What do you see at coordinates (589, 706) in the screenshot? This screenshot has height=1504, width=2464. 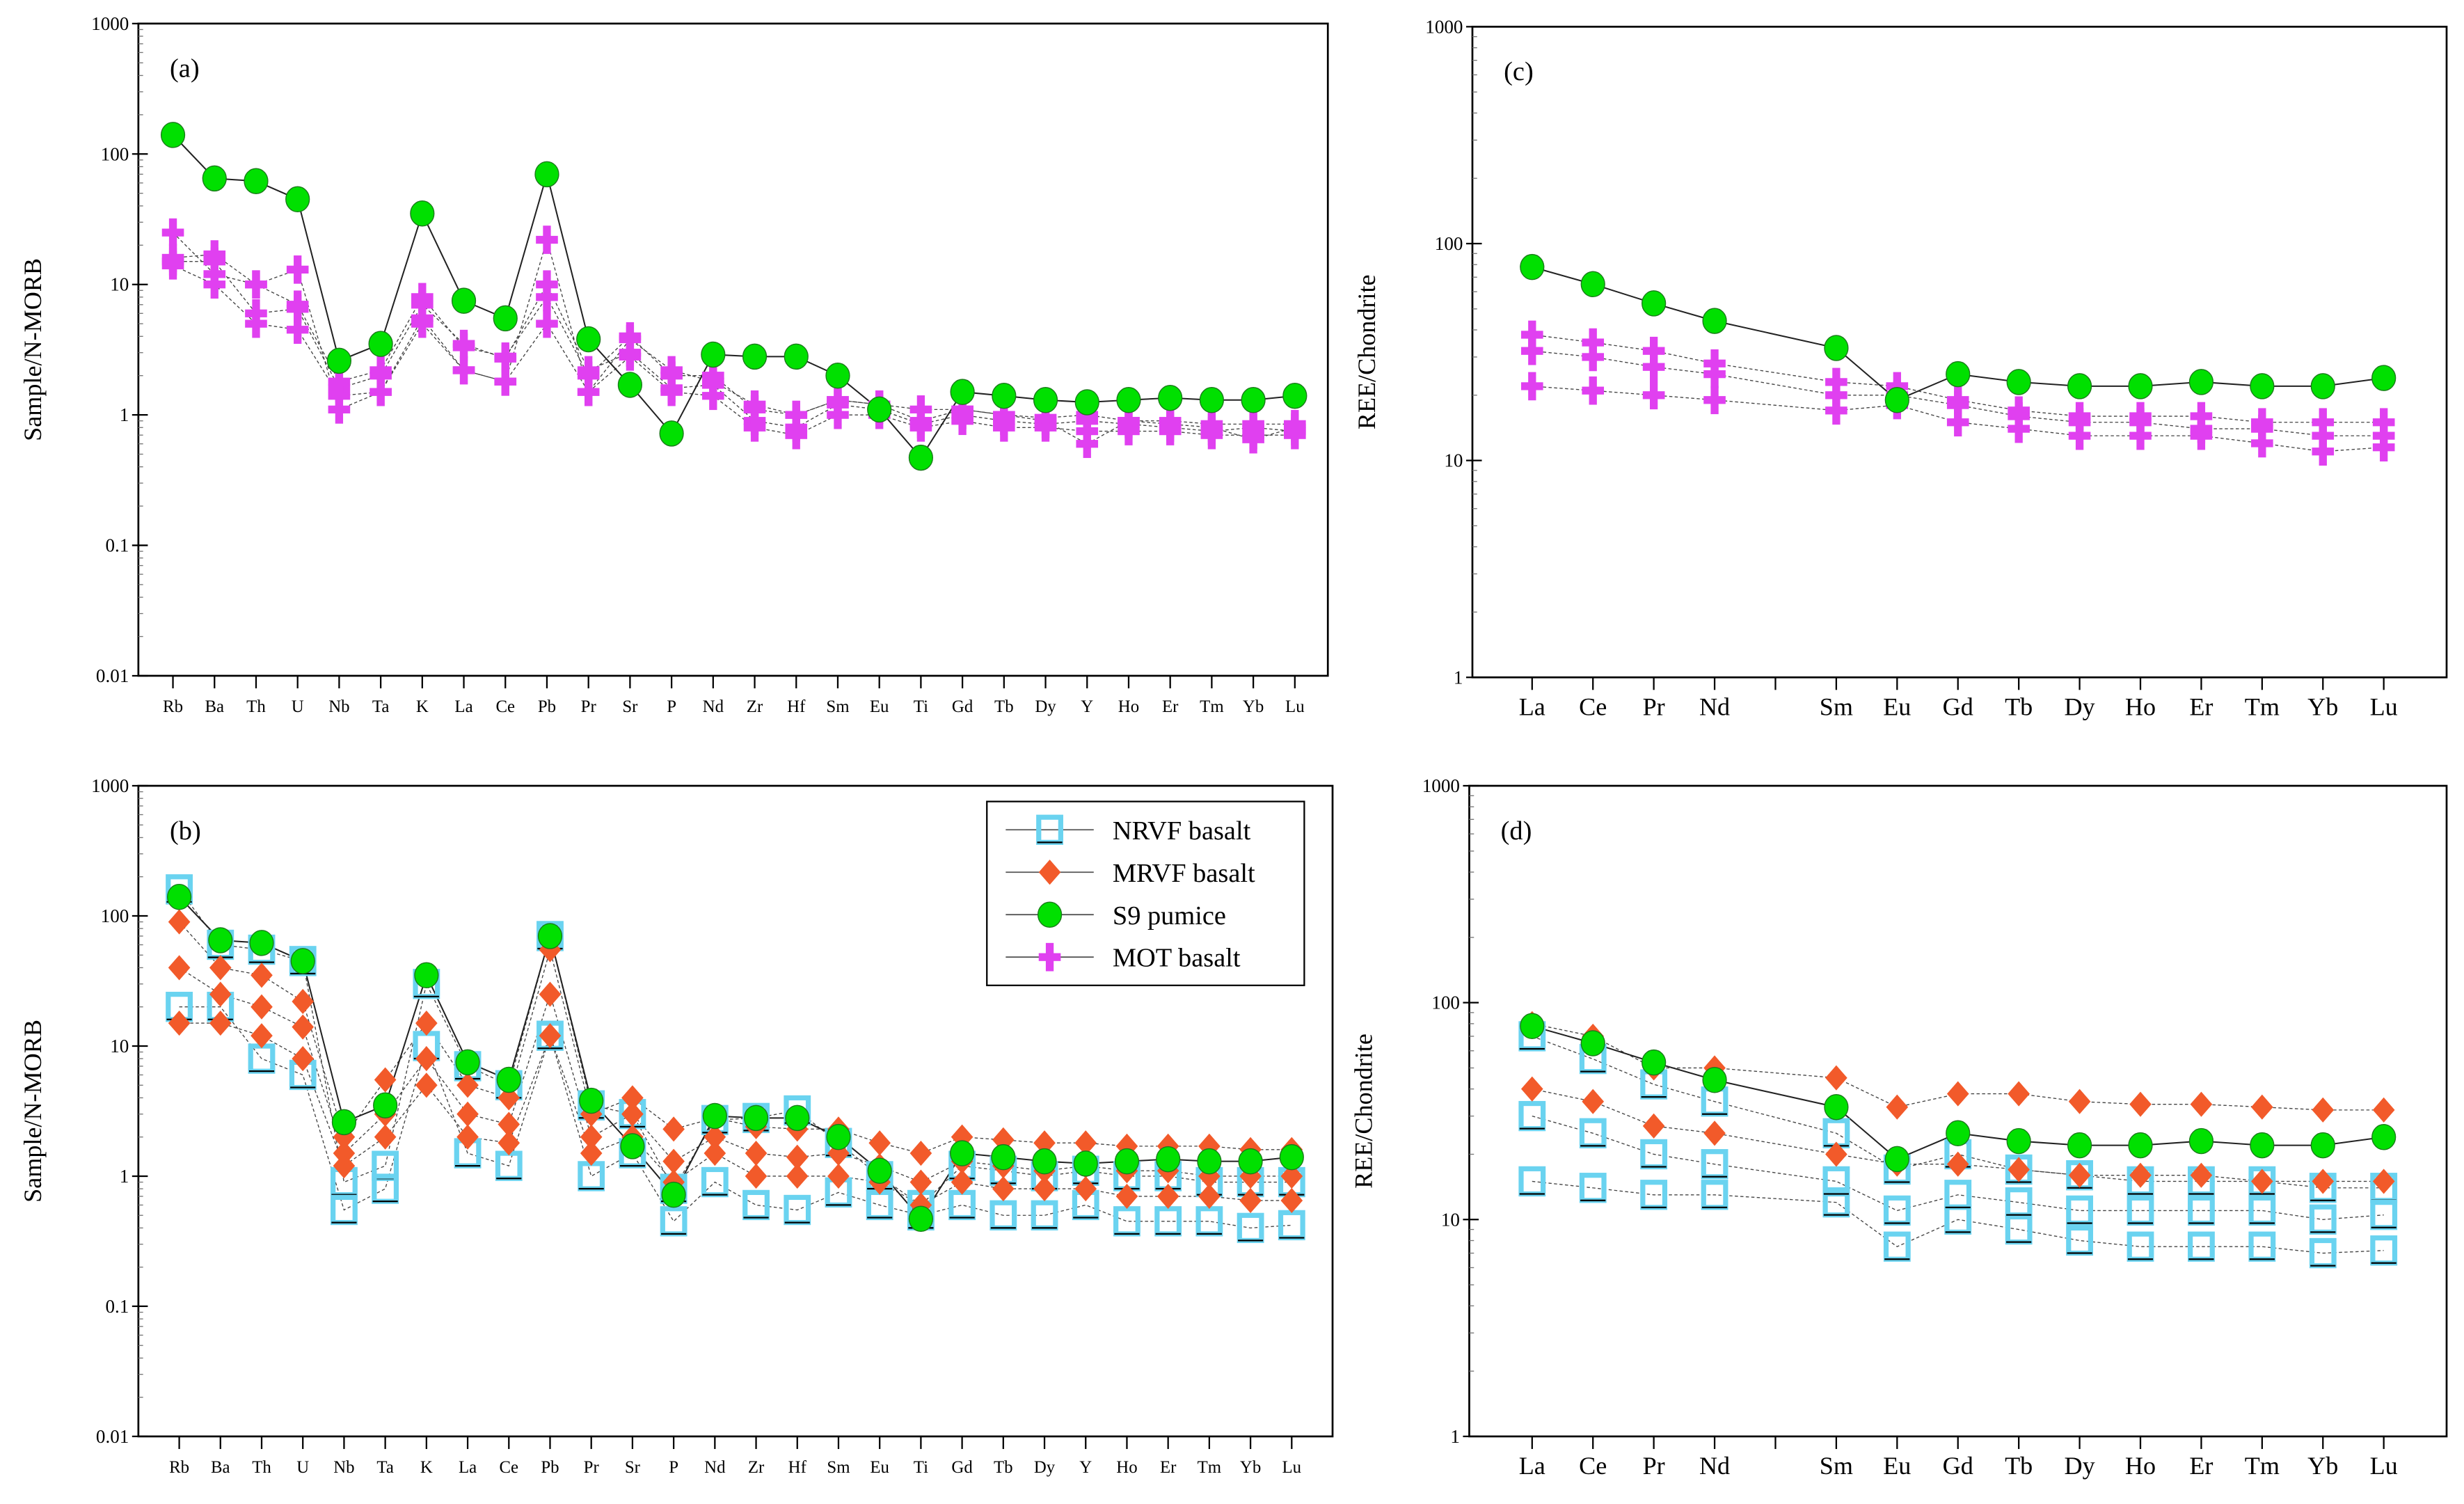 I see `x-tick-label: Pr` at bounding box center [589, 706].